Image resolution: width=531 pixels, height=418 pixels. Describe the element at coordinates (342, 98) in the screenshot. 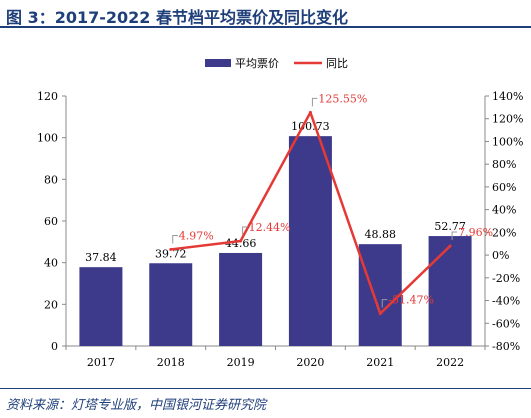

I see `yoy-value-label: 125.55%` at that location.